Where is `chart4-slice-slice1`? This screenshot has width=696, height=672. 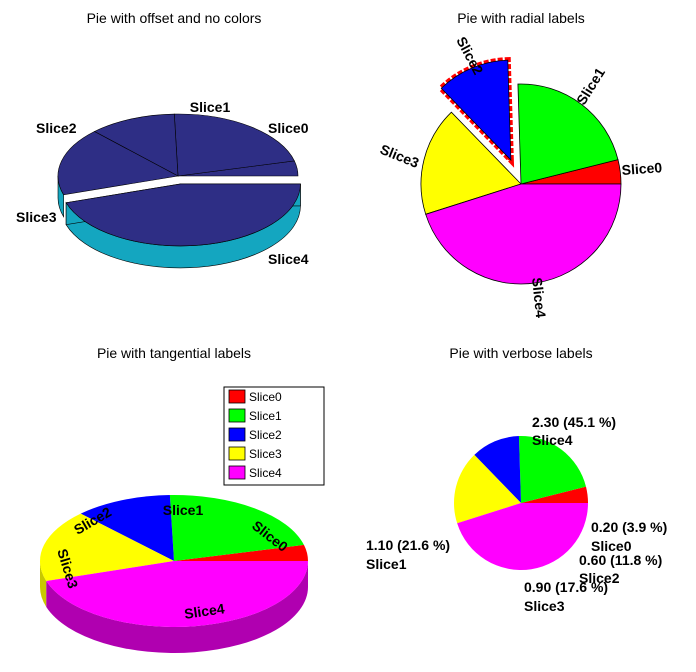 chart4-slice-slice1 is located at coordinates (552, 469).